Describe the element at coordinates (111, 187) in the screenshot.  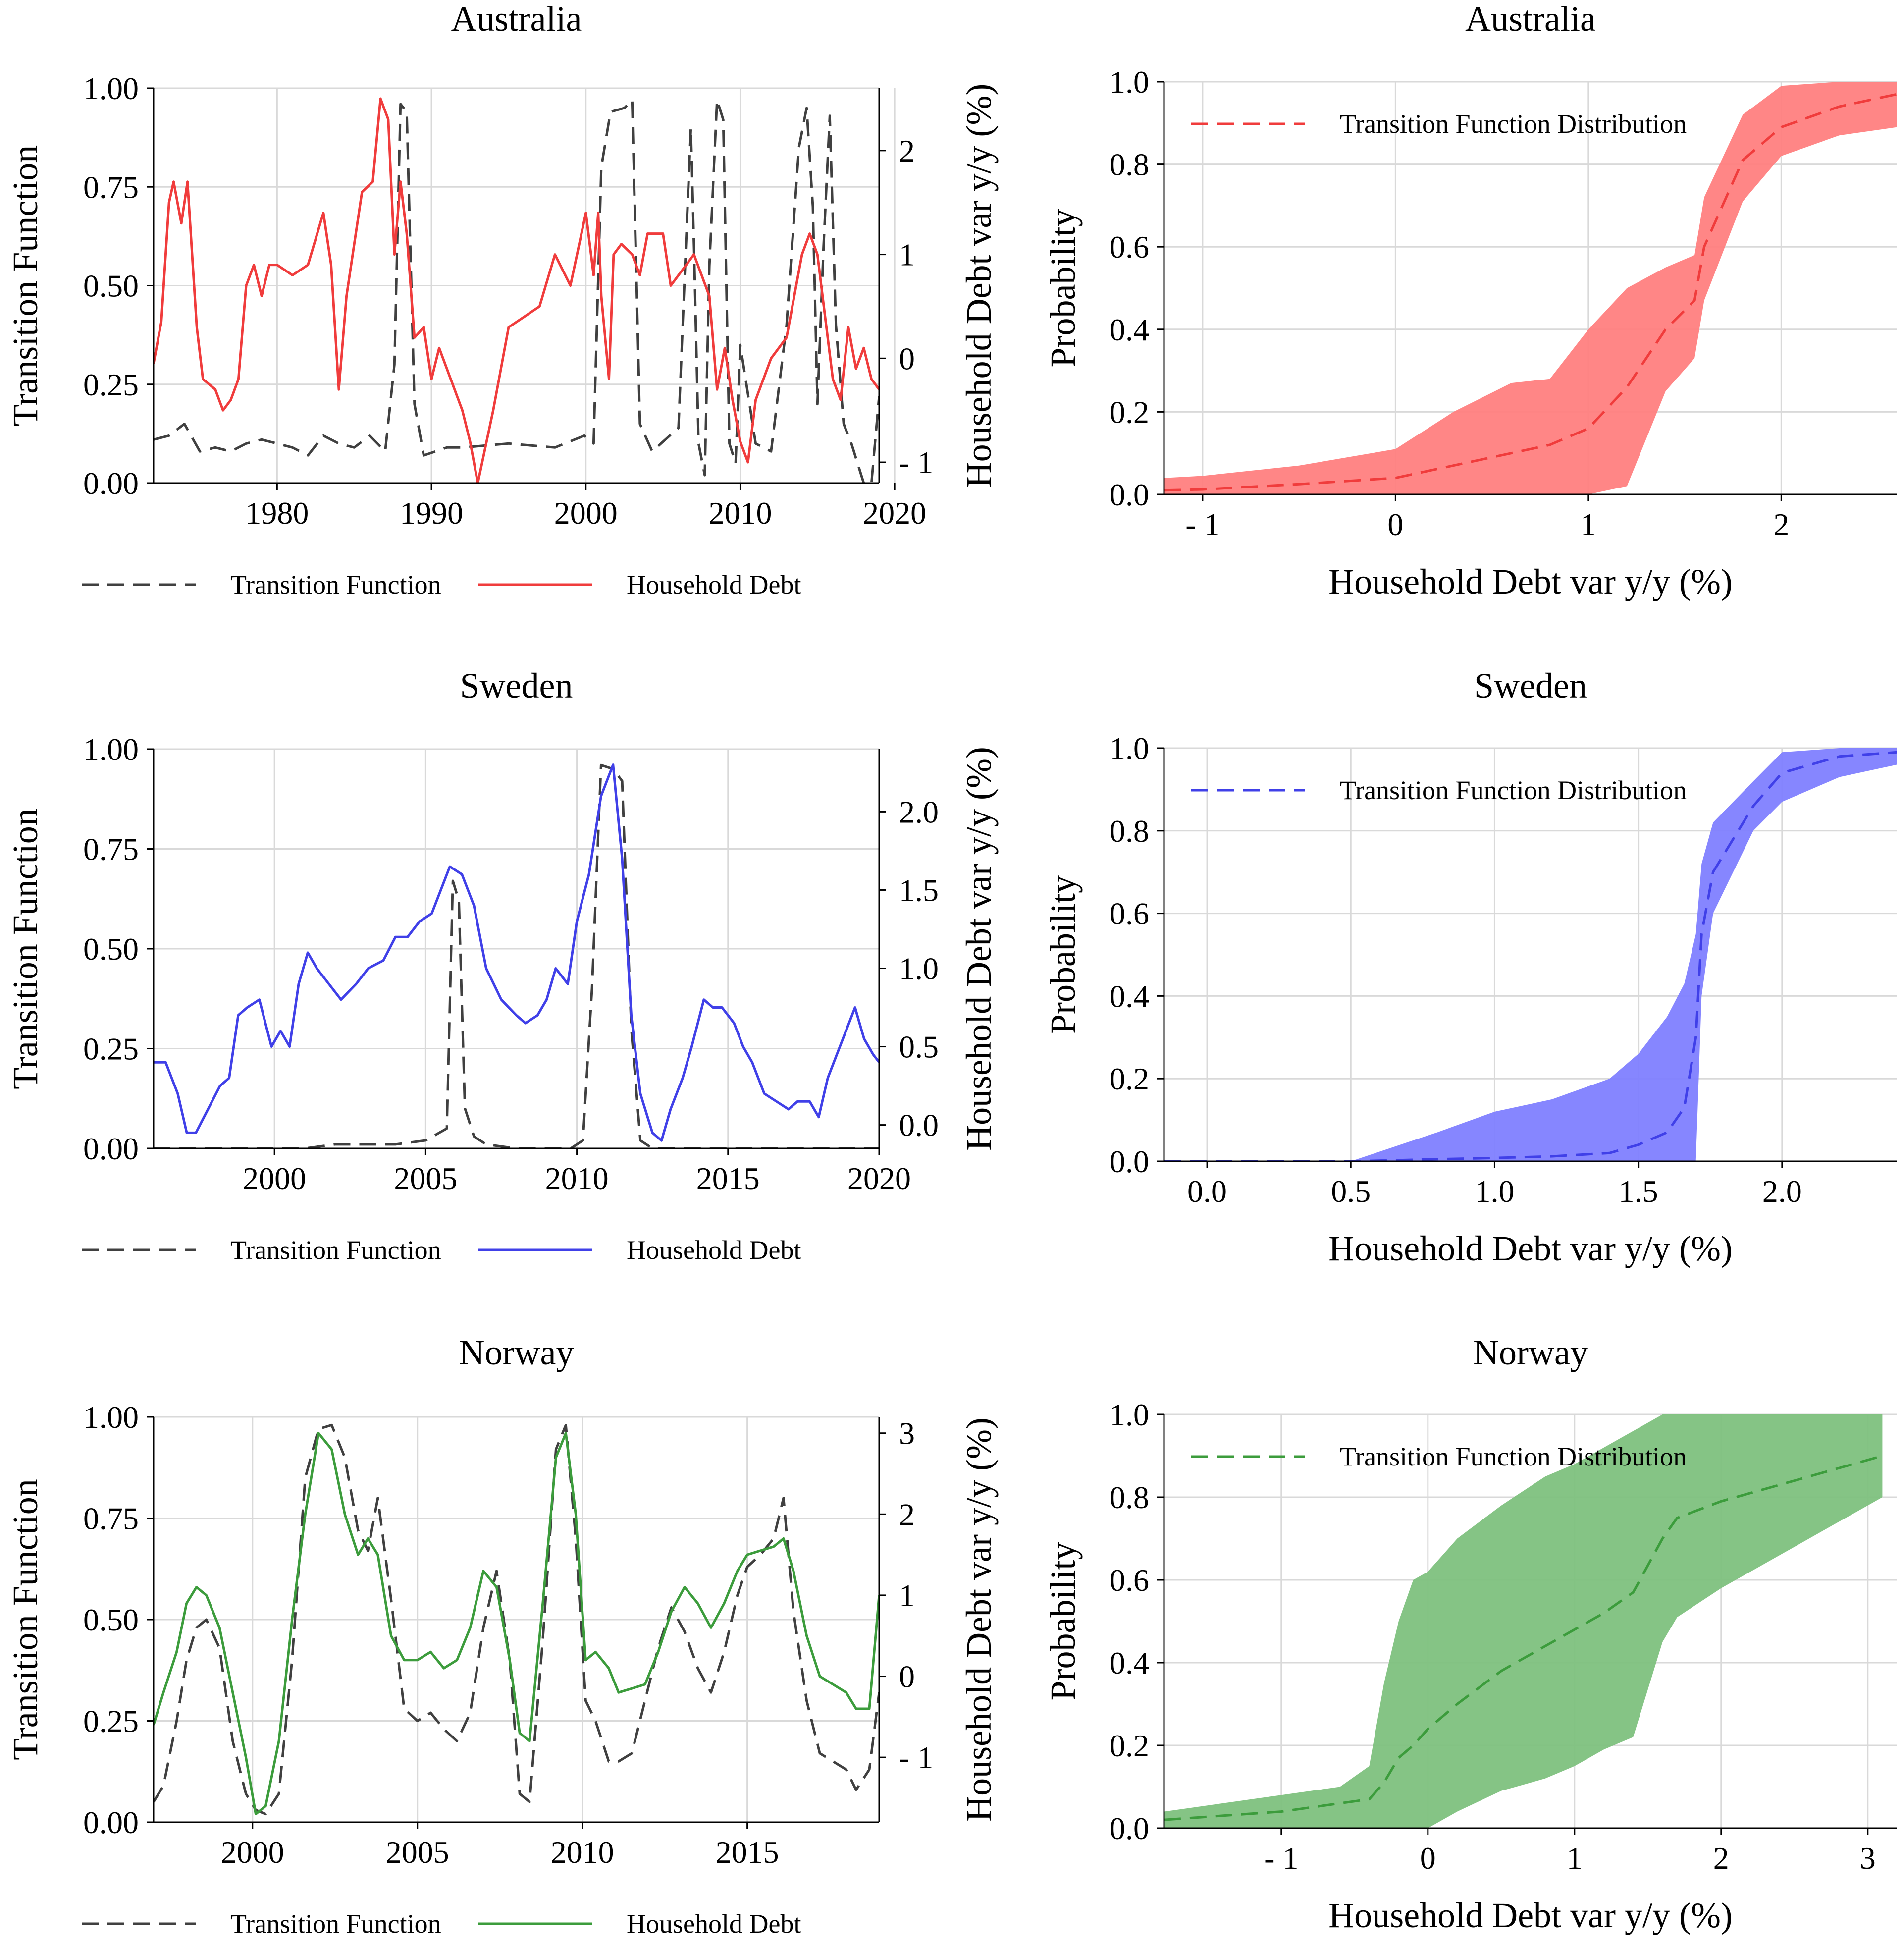
I see `y-tick-label: 0.75` at that location.